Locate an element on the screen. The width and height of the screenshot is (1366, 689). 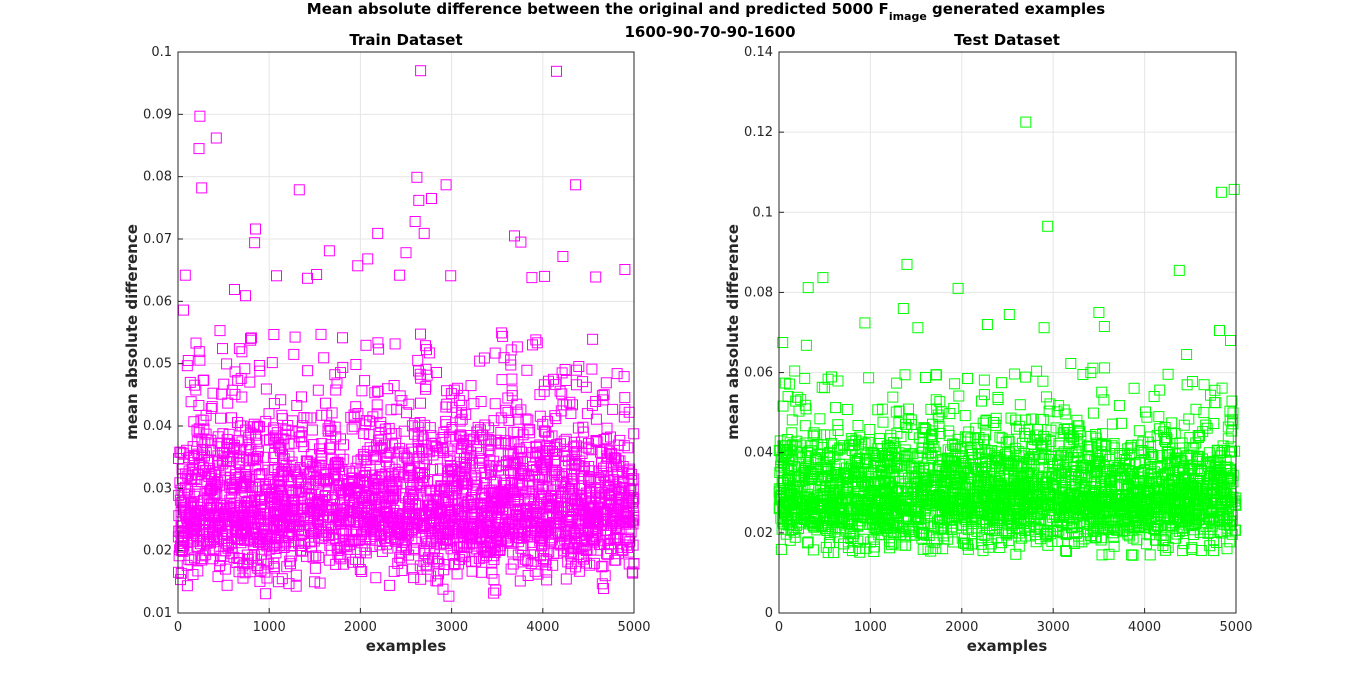
train-xticks: 0 1000 2000 3000 4000 5000 is located at coordinates (412, 621).